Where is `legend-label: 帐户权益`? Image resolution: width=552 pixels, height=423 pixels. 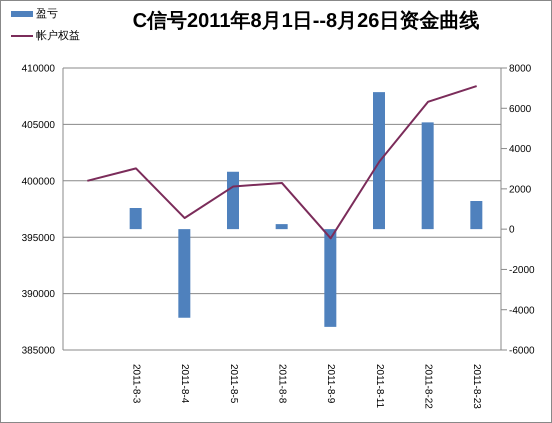 legend-label: 帐户权益 is located at coordinates (58, 36).